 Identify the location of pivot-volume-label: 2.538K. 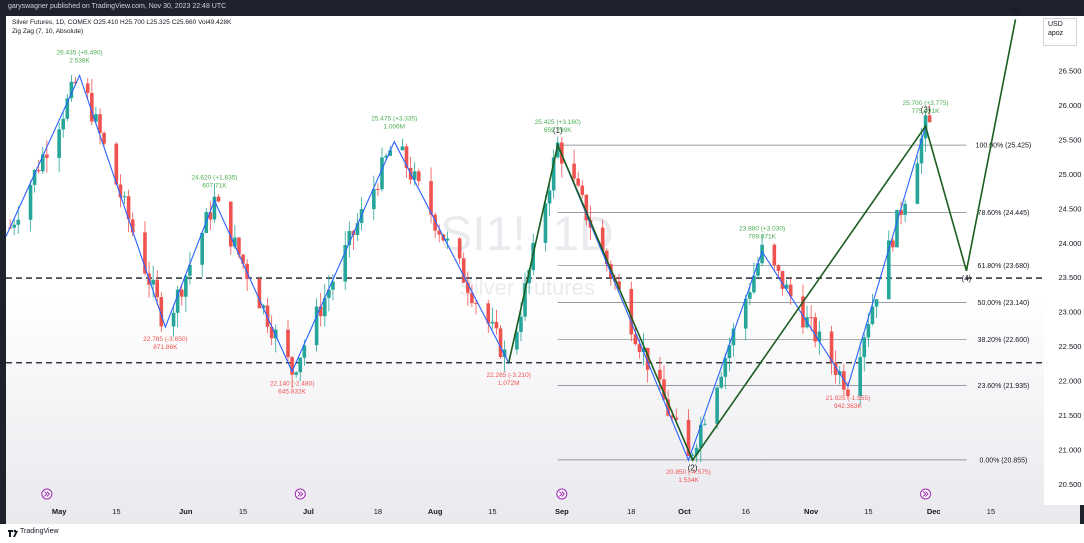
(79, 61).